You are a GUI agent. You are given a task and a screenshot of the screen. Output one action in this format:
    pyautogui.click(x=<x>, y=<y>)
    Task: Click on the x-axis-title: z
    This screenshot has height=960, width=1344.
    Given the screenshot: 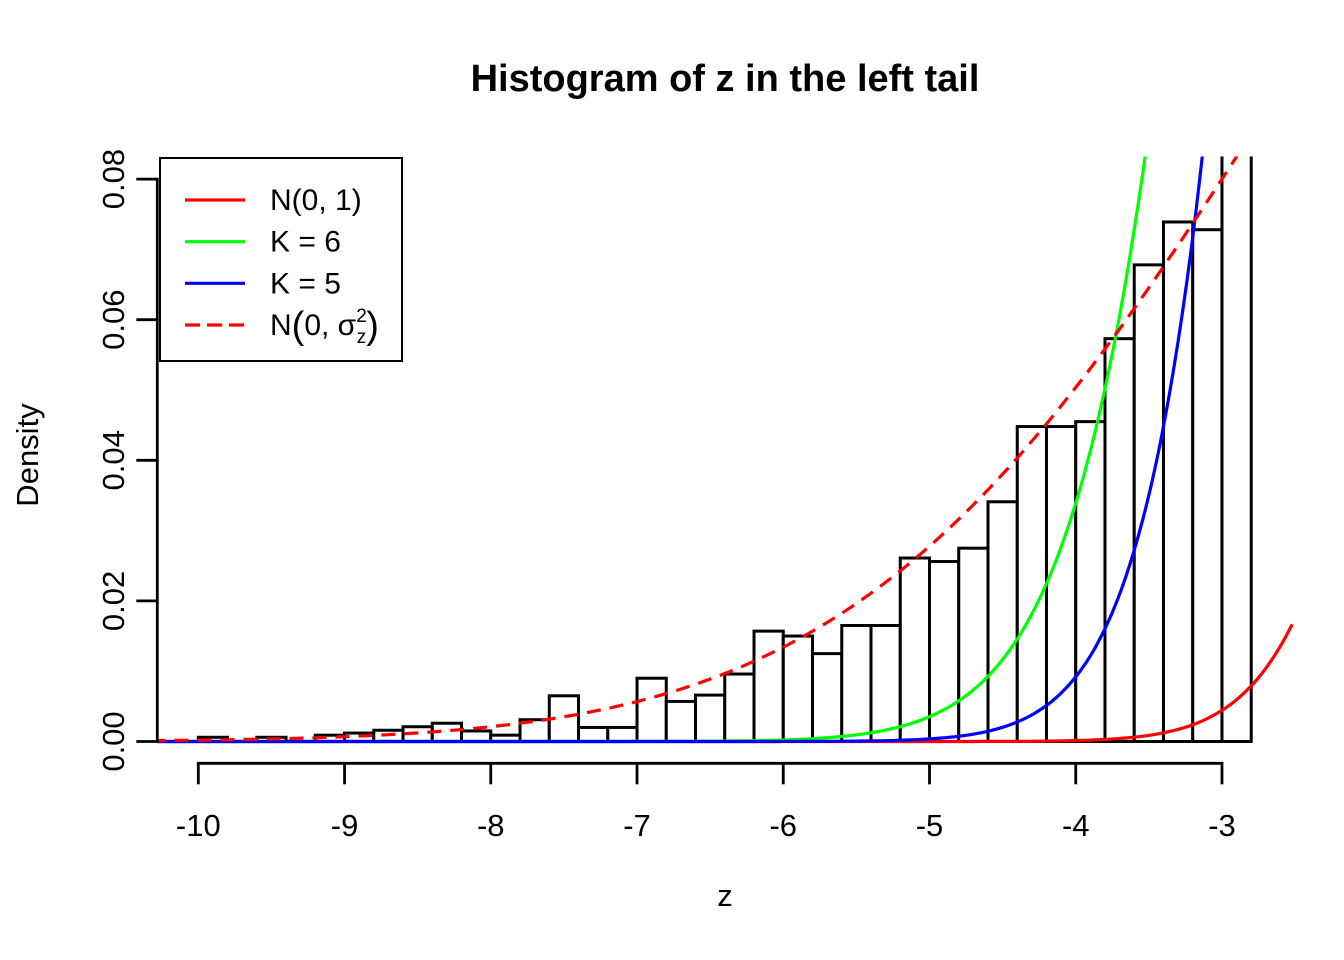 What is the action you would take?
    pyautogui.click(x=725, y=895)
    